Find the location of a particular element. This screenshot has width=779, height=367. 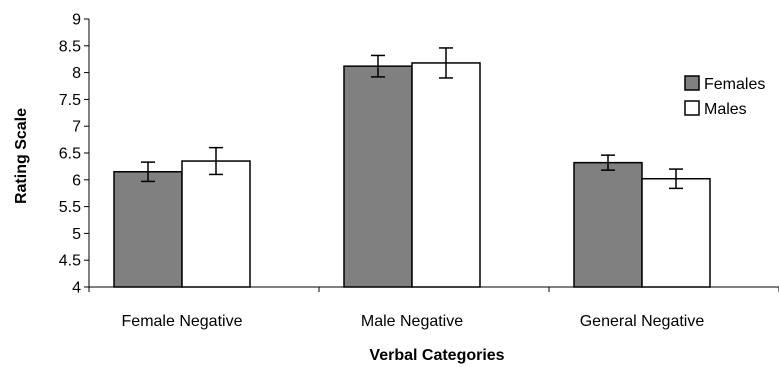

y-tick-label: 5 is located at coordinates (76, 234).